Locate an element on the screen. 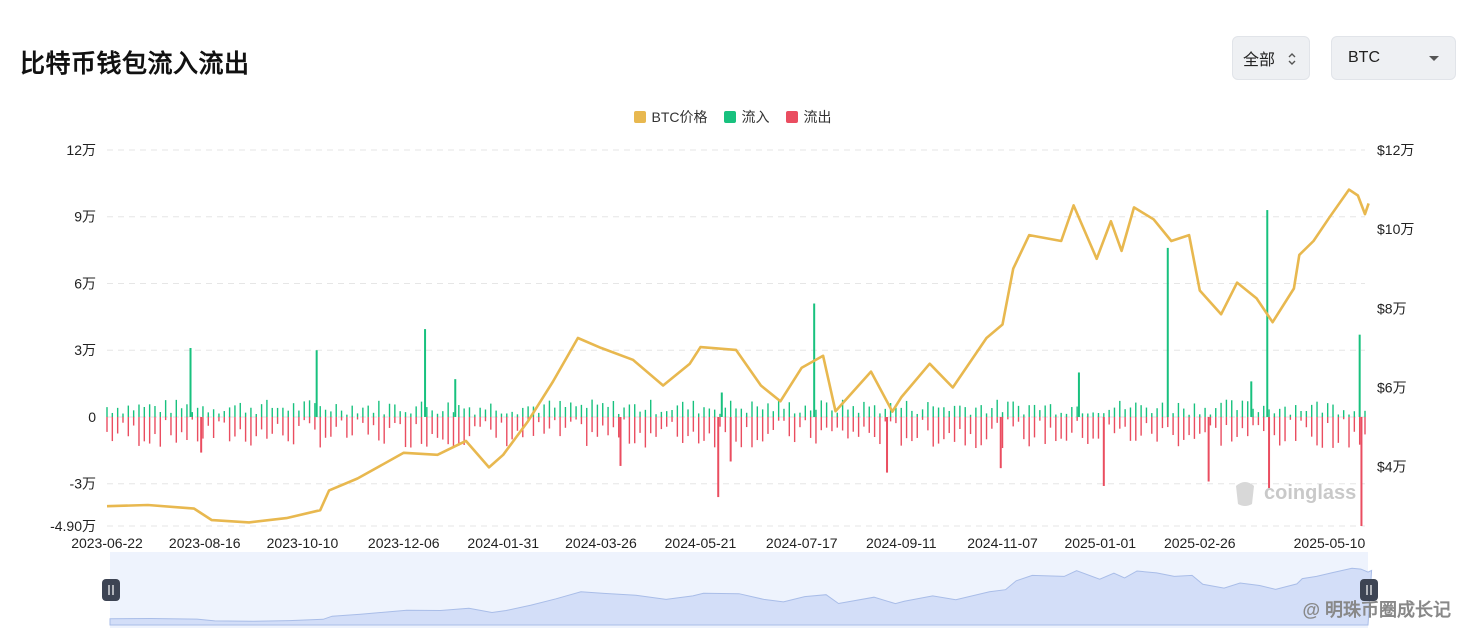 Image resolution: width=1465 pixels, height=628 pixels. range-select: 全部 is located at coordinates (1271, 58).